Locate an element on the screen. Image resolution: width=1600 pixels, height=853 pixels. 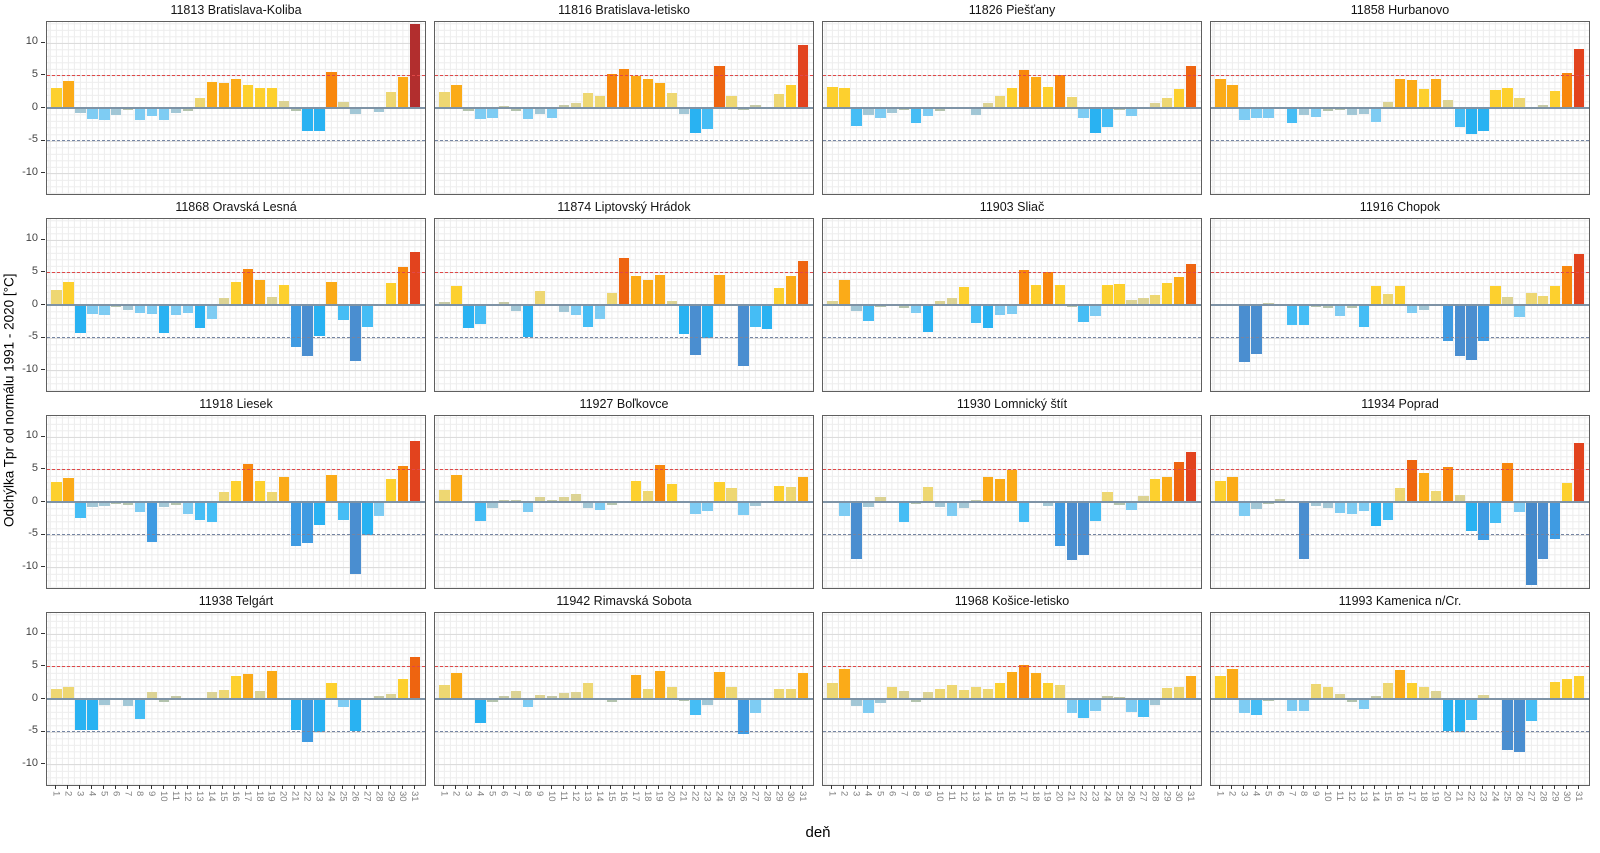
x-tick-label: 27 is located at coordinates (1531, 796).